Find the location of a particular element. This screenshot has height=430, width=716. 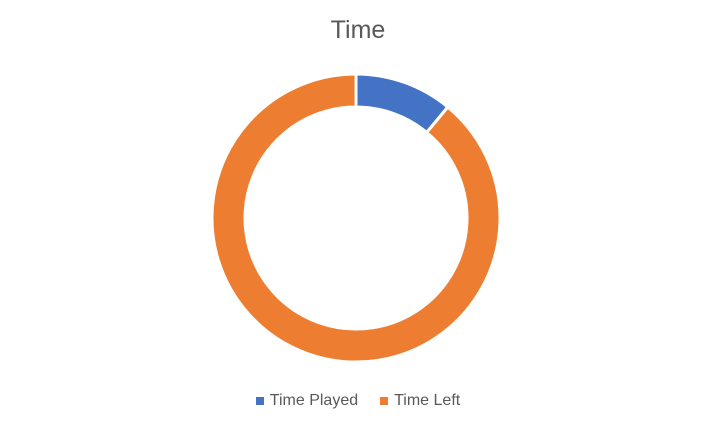

chart-title: Time is located at coordinates (358, 30).